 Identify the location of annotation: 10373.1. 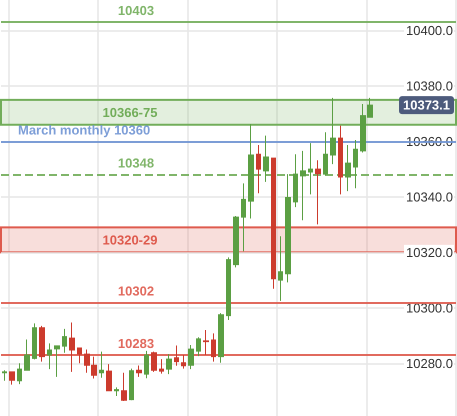
(426, 105).